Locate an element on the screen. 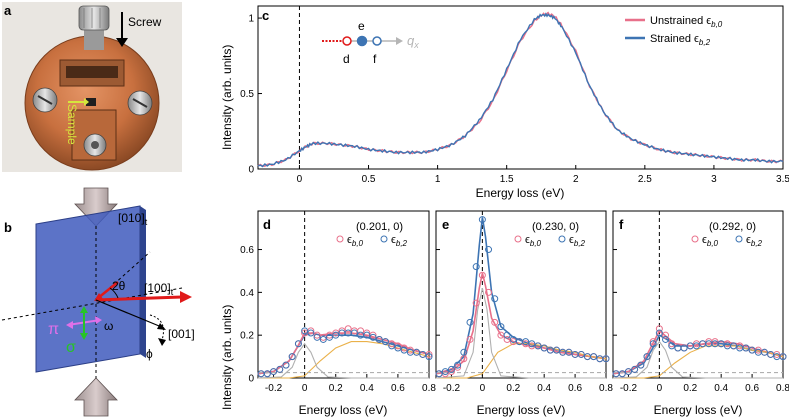 This screenshot has height=418, width=789. xtick-label-d: 0.8 is located at coordinates (429, 388).